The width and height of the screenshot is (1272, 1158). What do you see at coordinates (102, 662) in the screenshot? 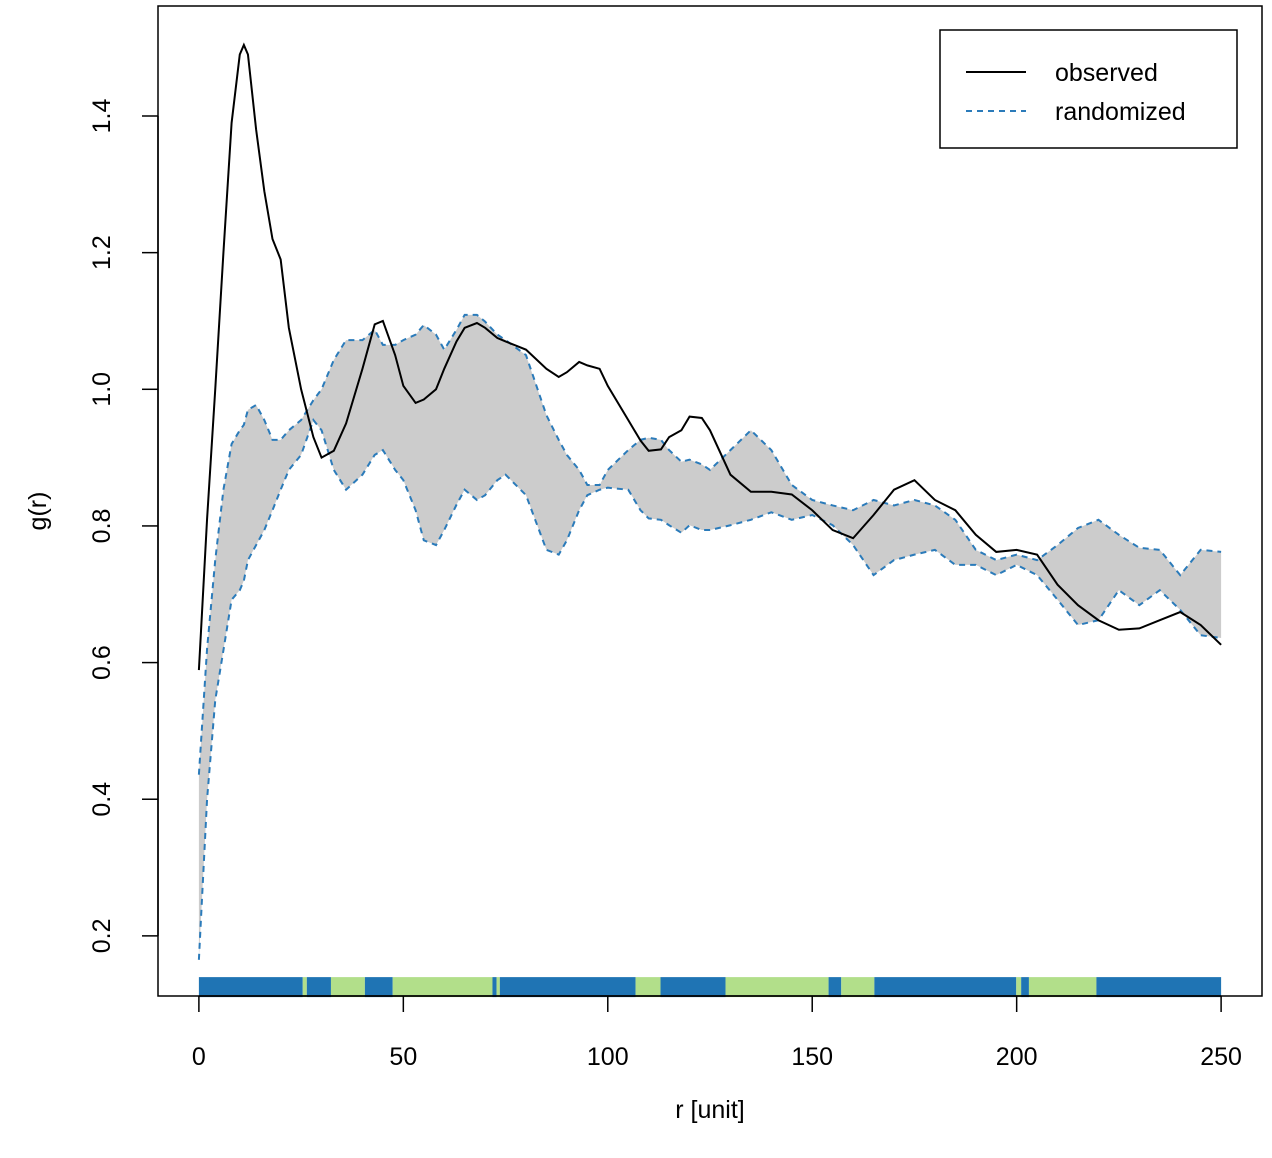
I see `y-tick-label: 0.6` at bounding box center [102, 662].